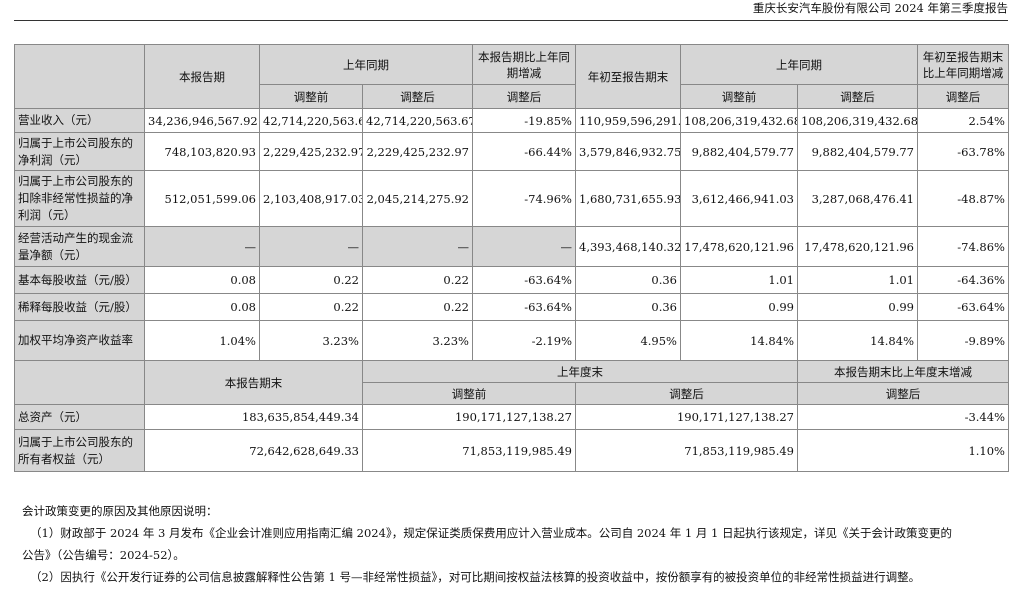 The height and width of the screenshot is (600, 1024). Describe the element at coordinates (857, 198) in the screenshot. I see `value-cell: 3,287,068,476.41` at that location.